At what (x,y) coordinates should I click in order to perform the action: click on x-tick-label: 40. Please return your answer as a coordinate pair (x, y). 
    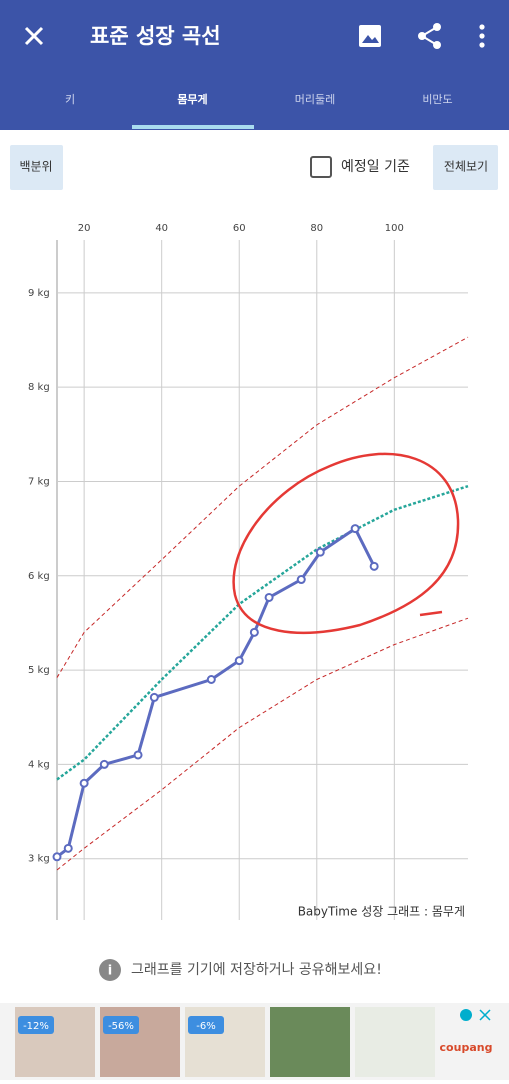
    Looking at the image, I should click on (161, 228).